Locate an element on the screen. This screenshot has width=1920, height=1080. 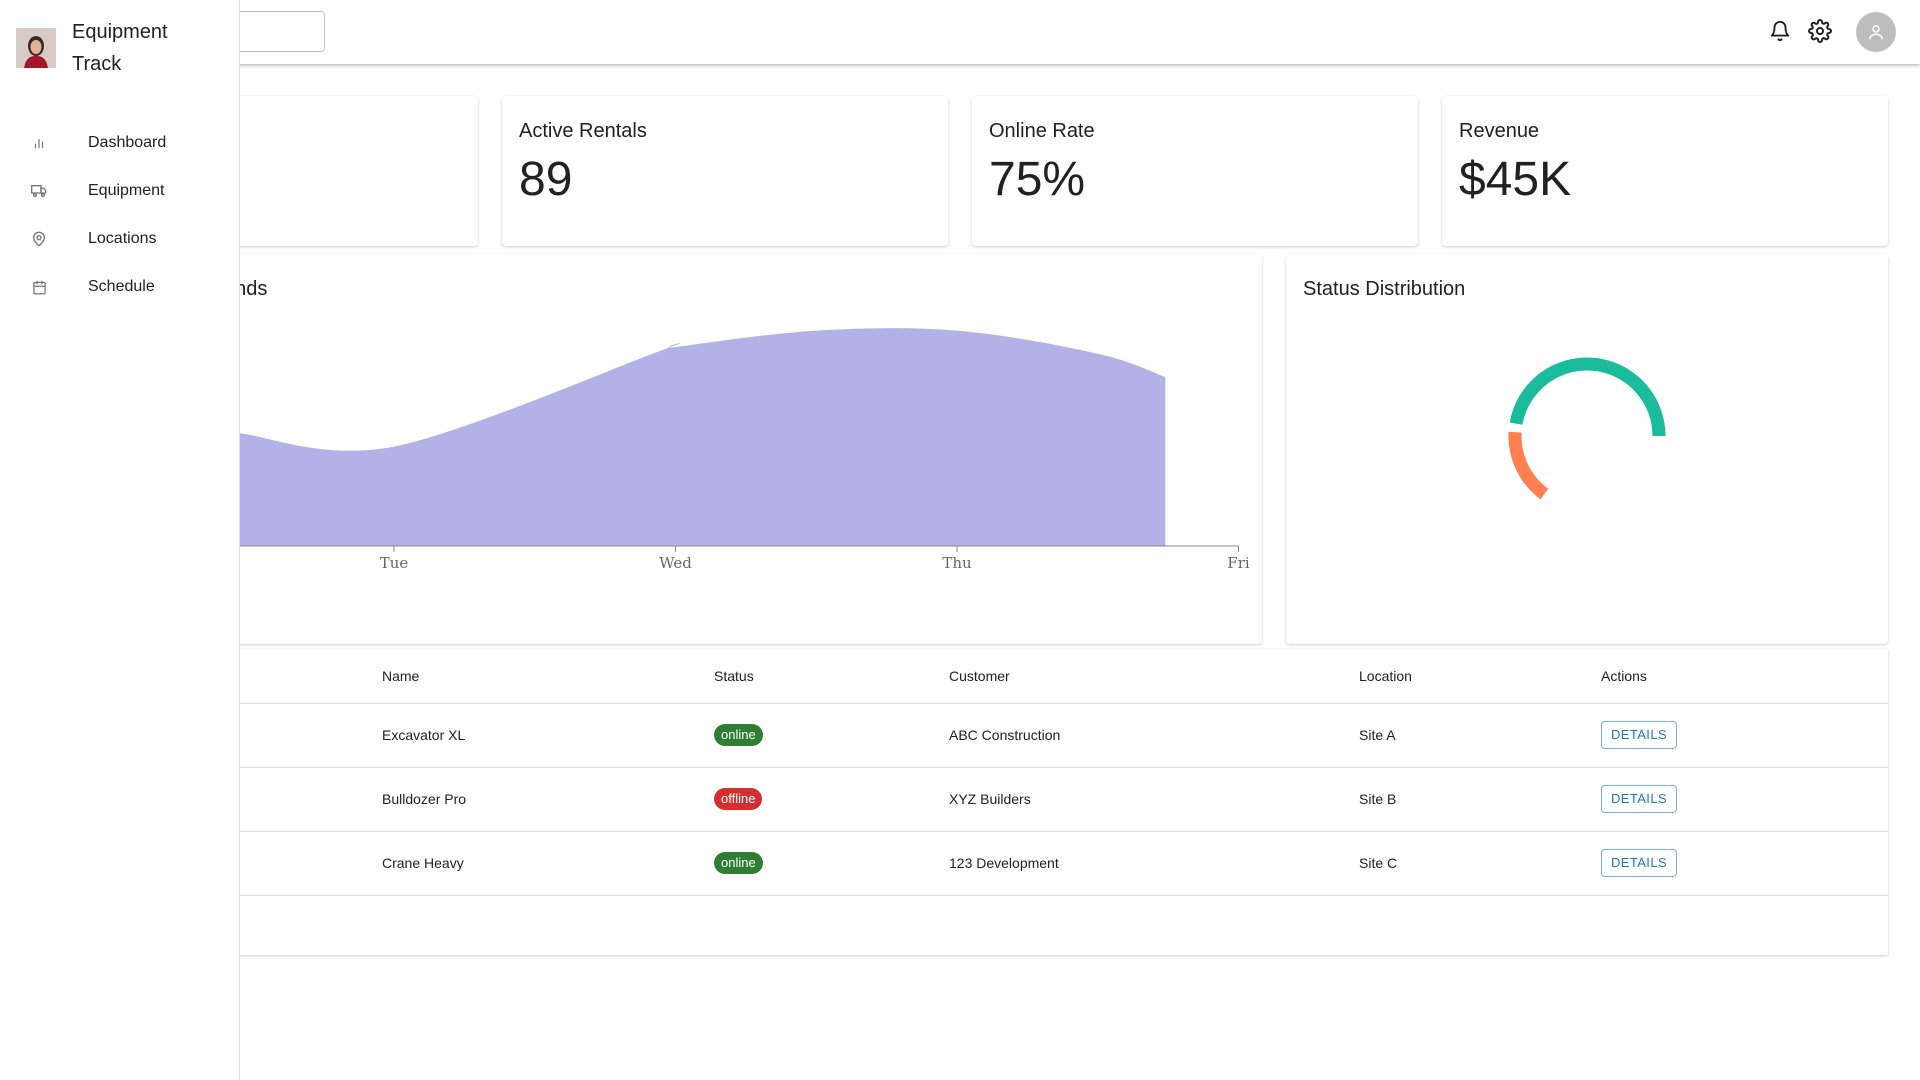
sidebar-item-label: Schedule is located at coordinates (121, 286).